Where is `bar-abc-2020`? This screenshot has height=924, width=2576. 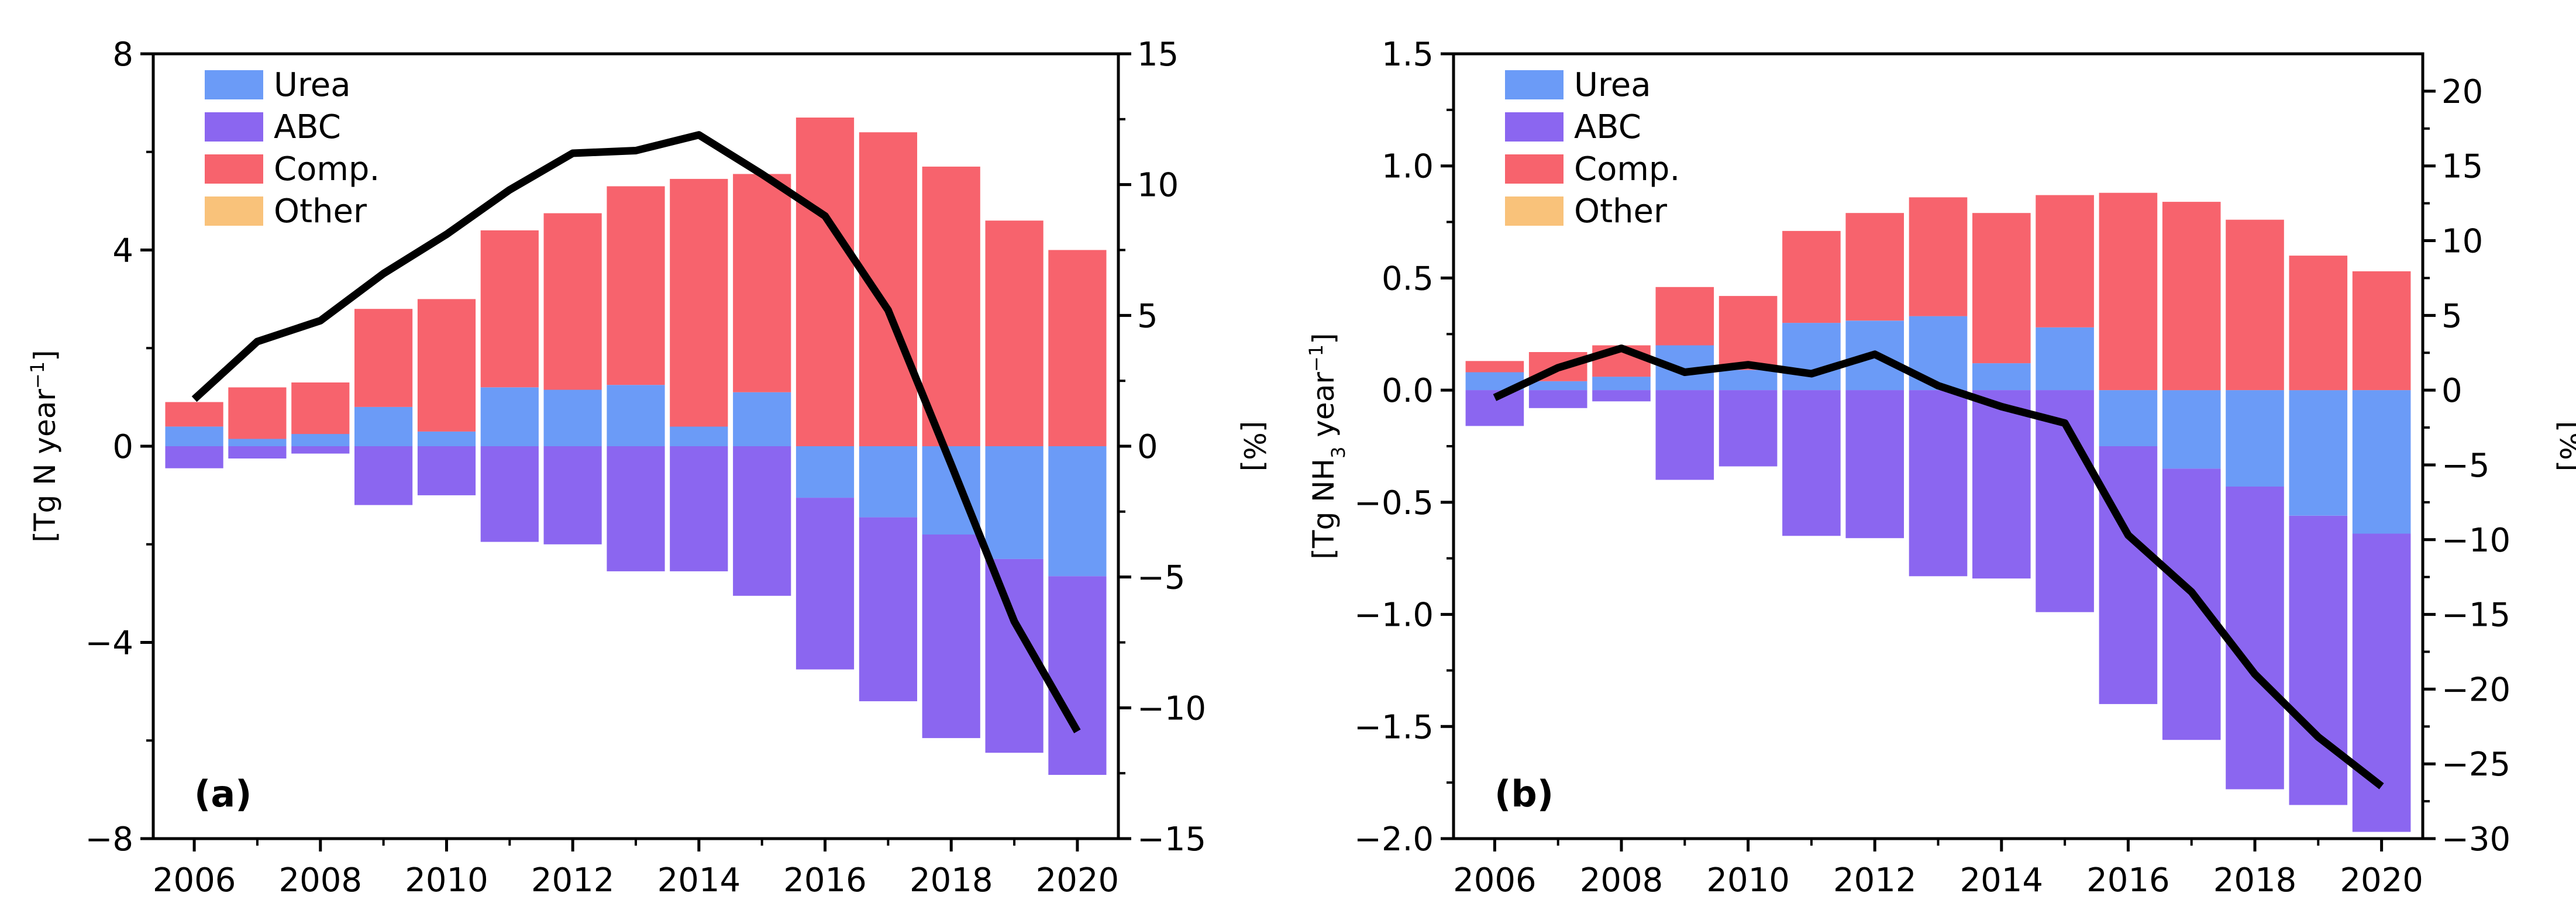
bar-abc-2020 is located at coordinates (2381, 682).